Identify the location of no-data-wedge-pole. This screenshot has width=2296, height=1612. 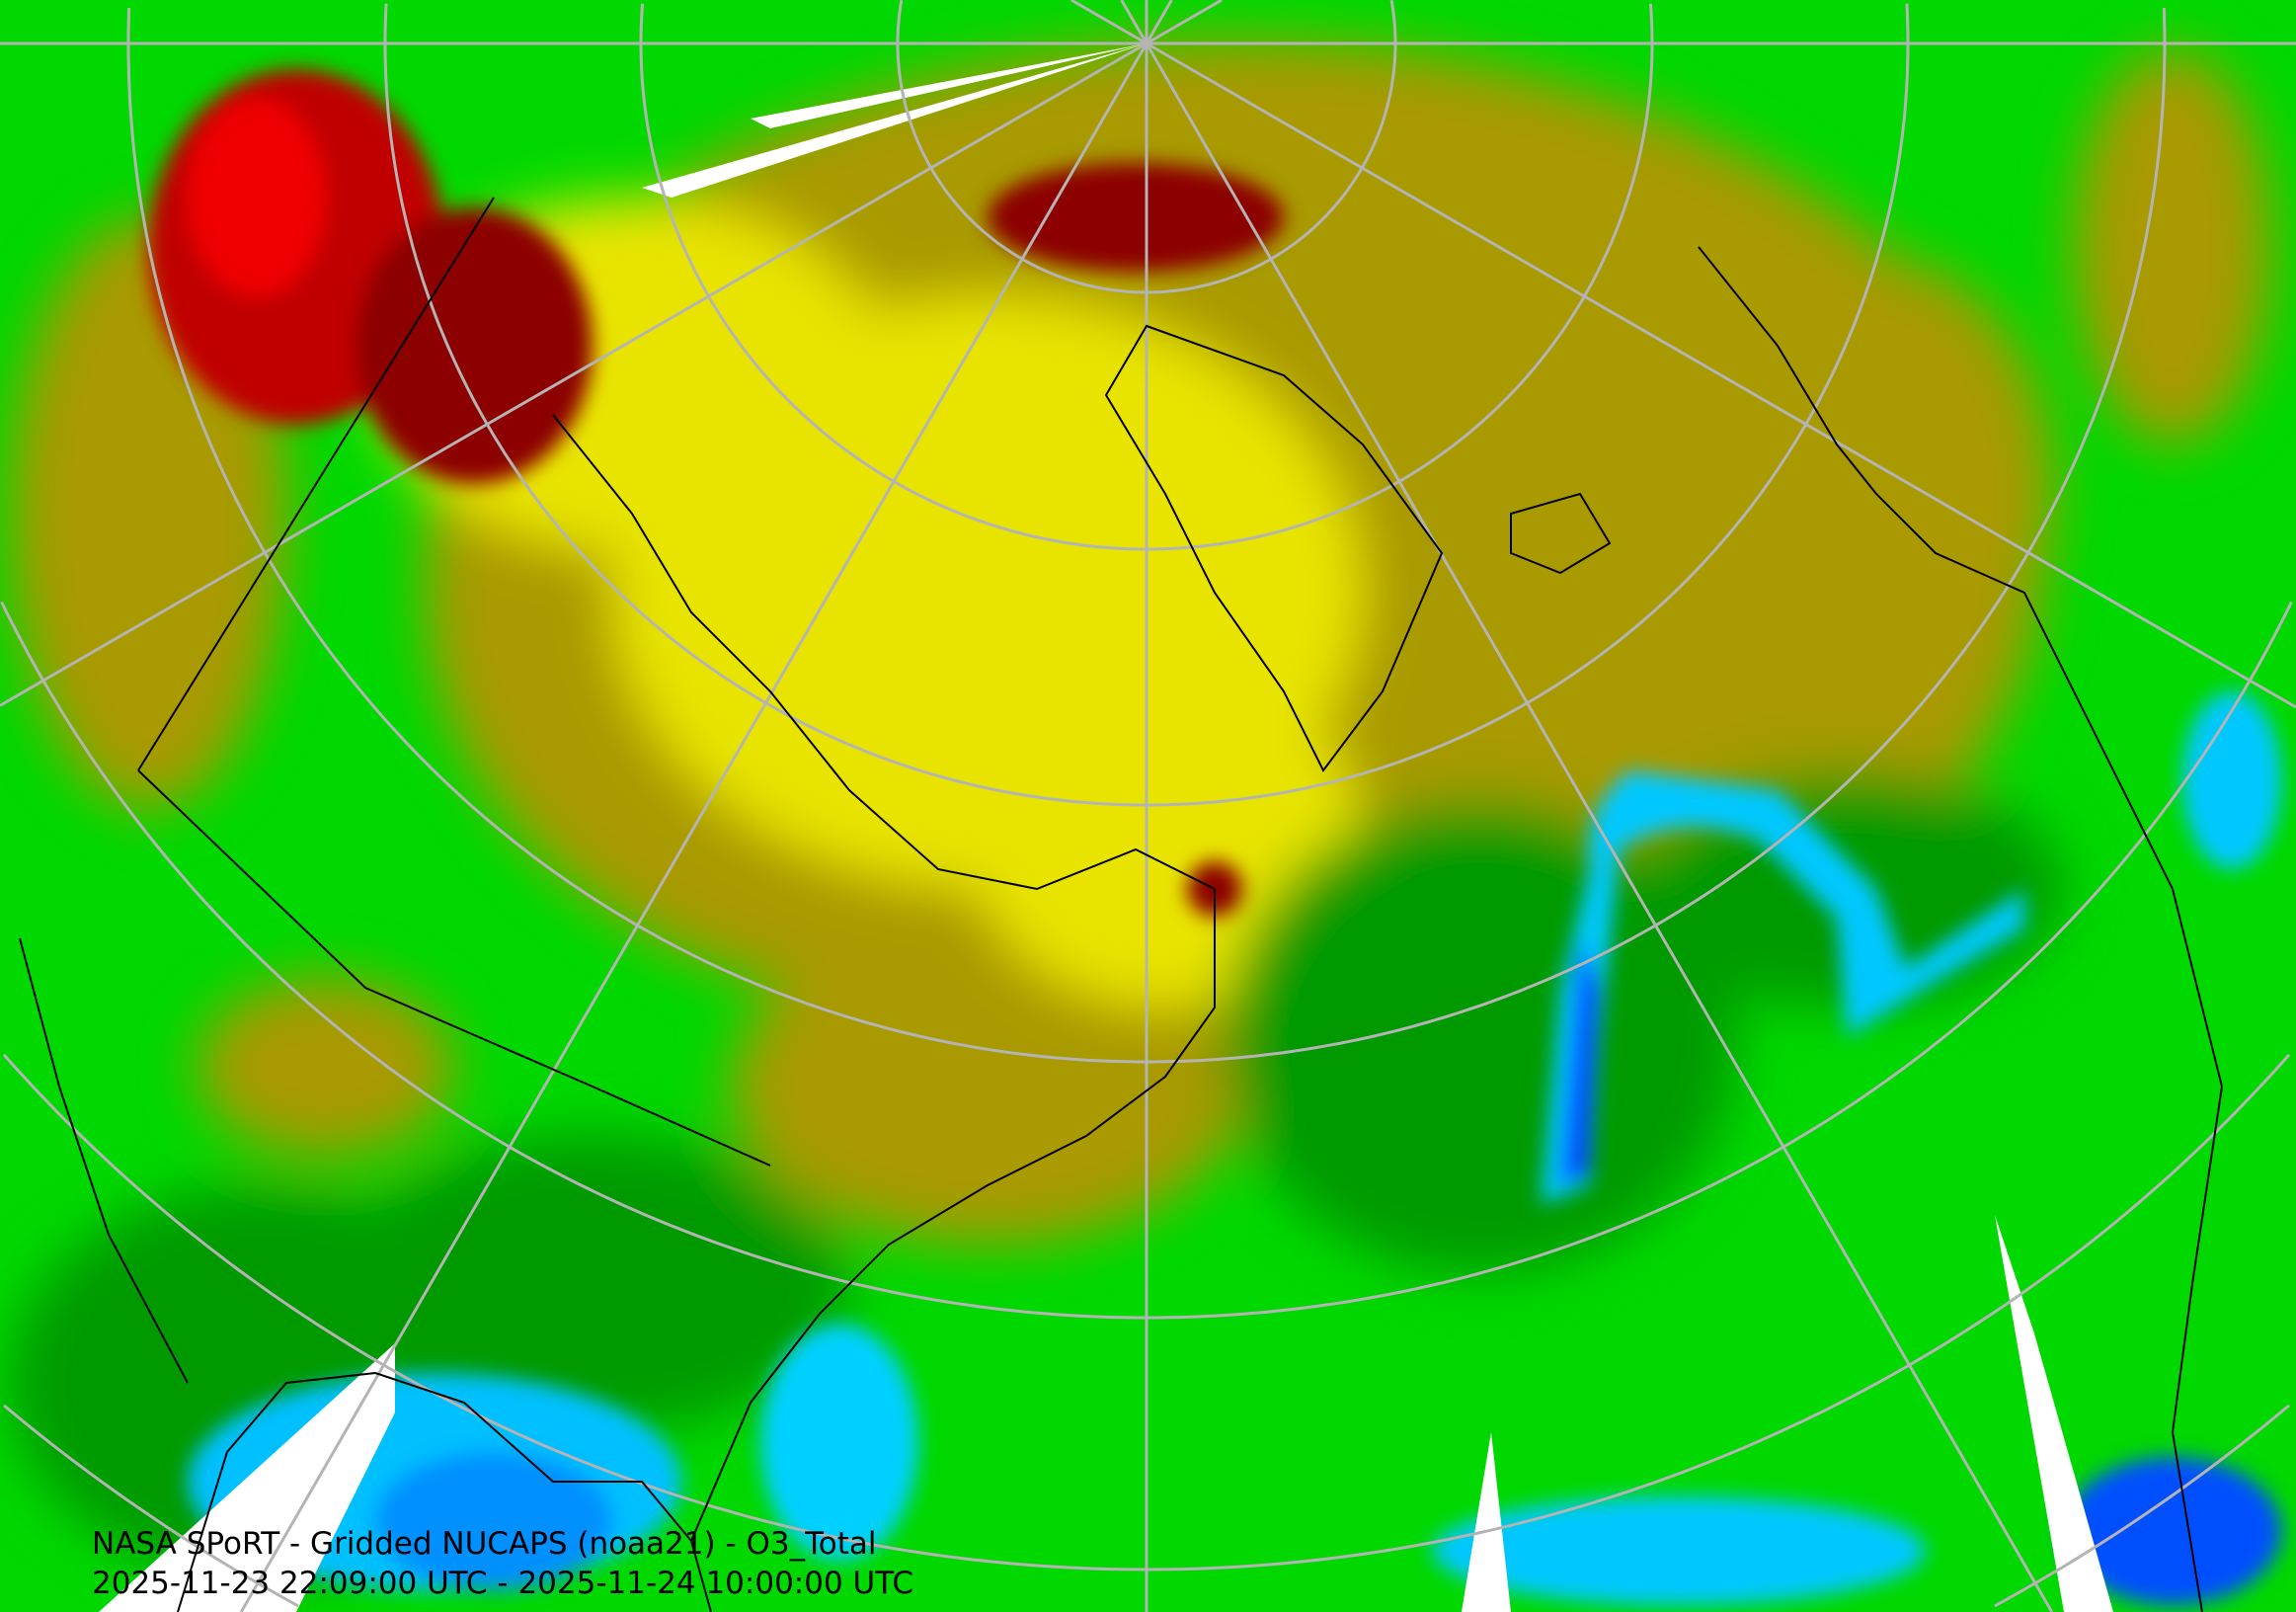
(895, 120).